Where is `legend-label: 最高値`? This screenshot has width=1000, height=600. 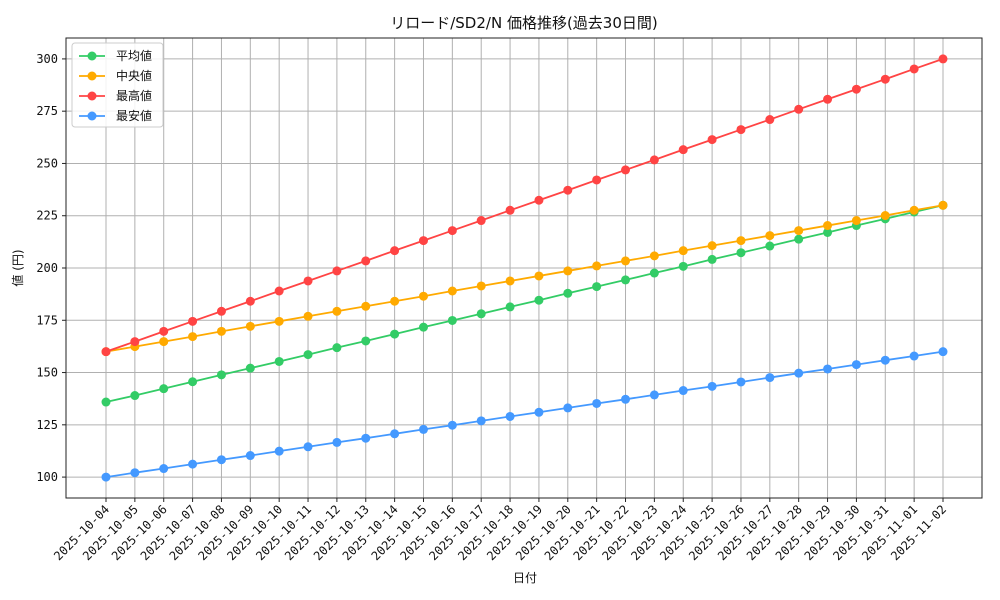 legend-label: 最高値 is located at coordinates (134, 95).